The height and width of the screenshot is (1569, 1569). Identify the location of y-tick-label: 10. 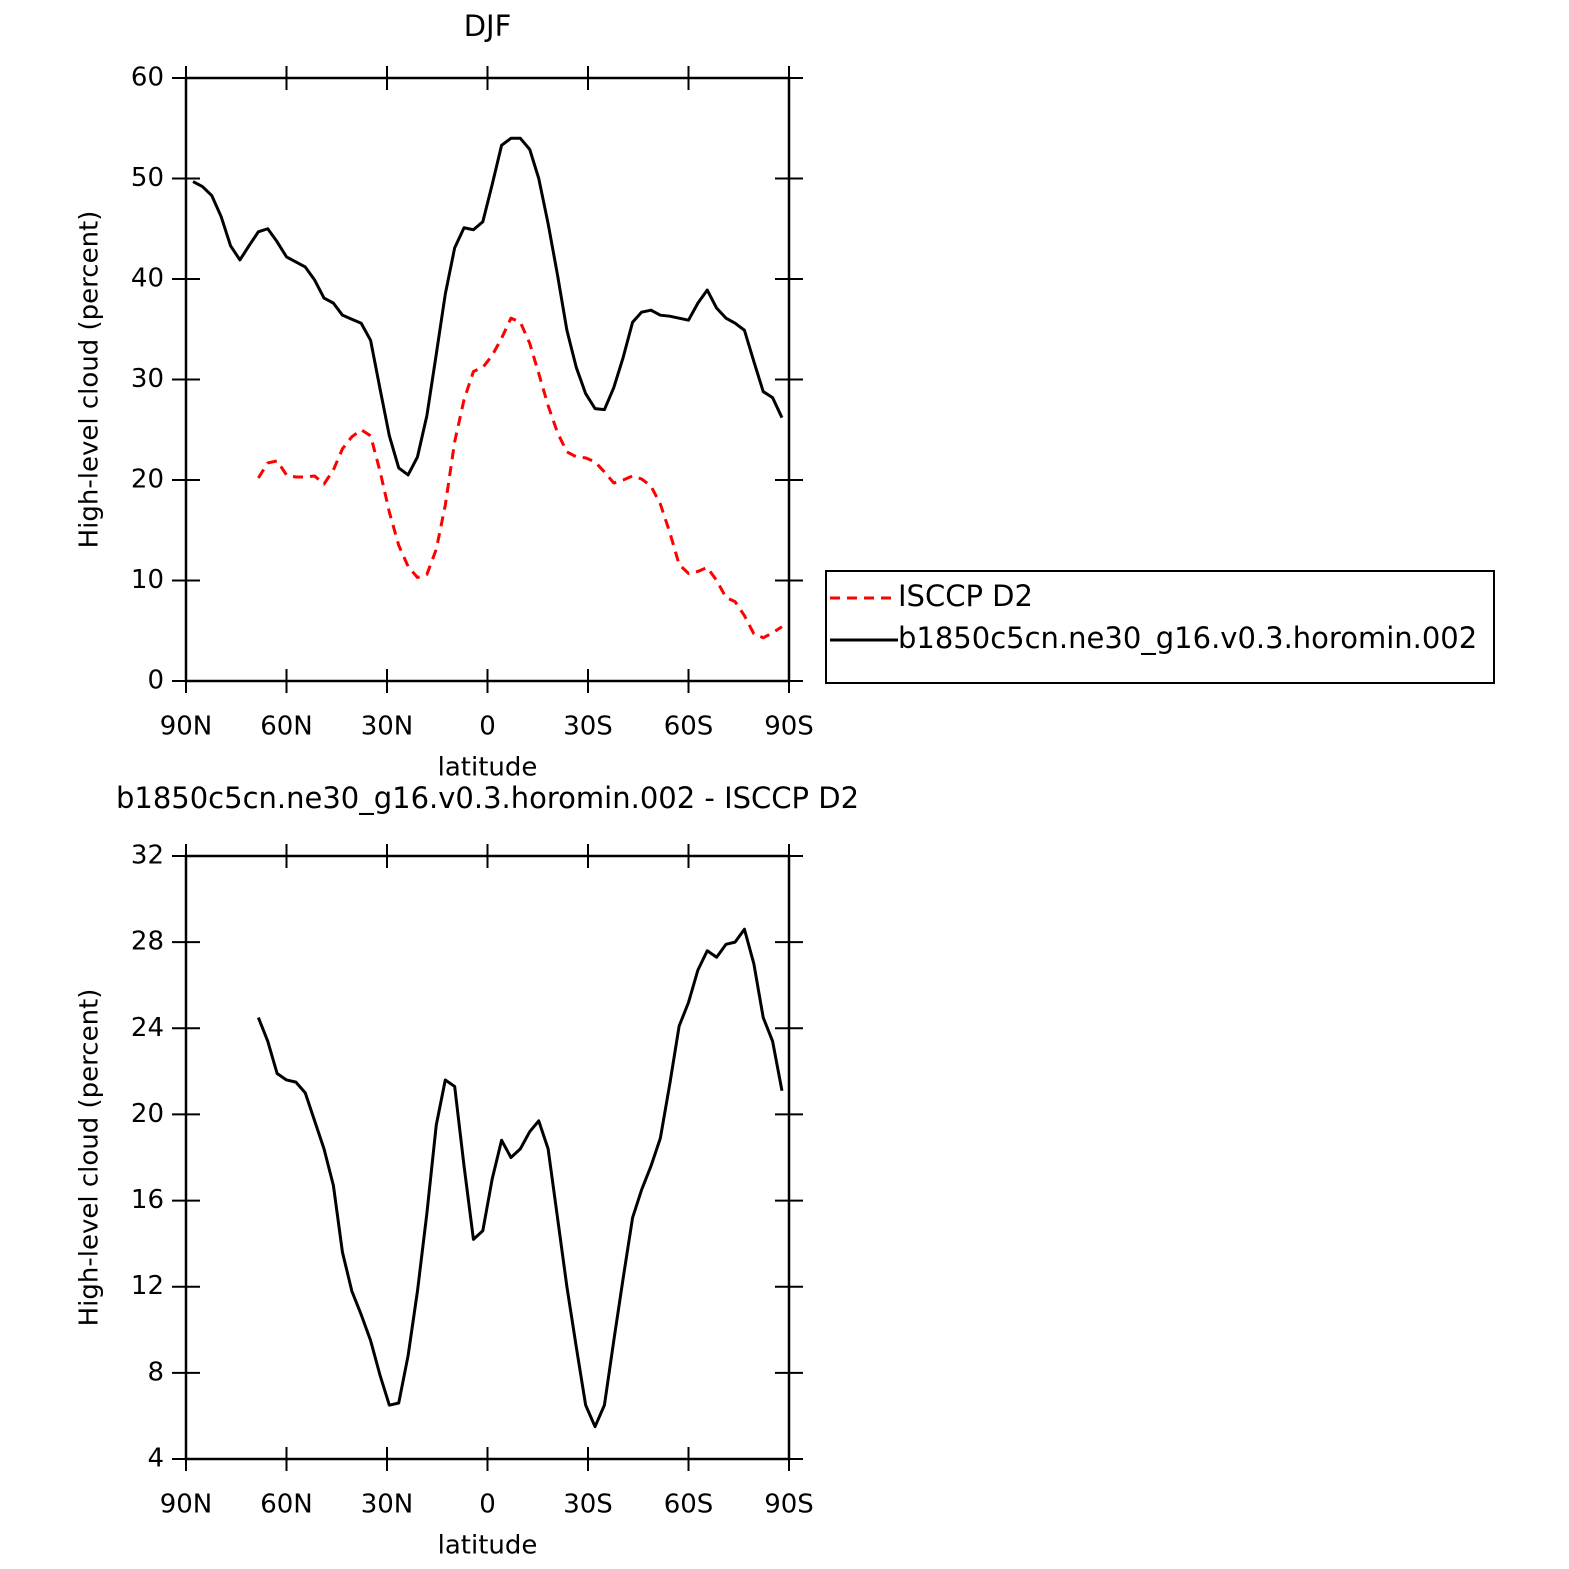
(147, 580).